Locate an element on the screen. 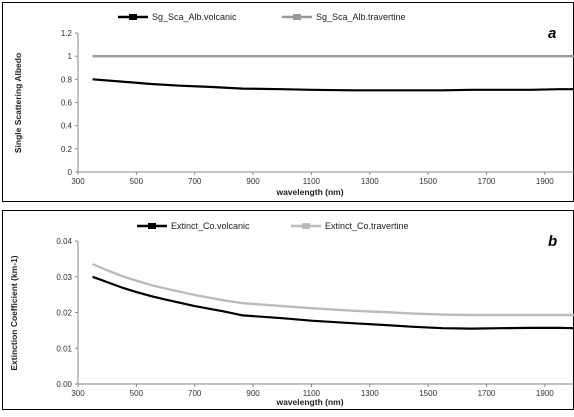  y-tick-label: 1.2 is located at coordinates (67, 33).